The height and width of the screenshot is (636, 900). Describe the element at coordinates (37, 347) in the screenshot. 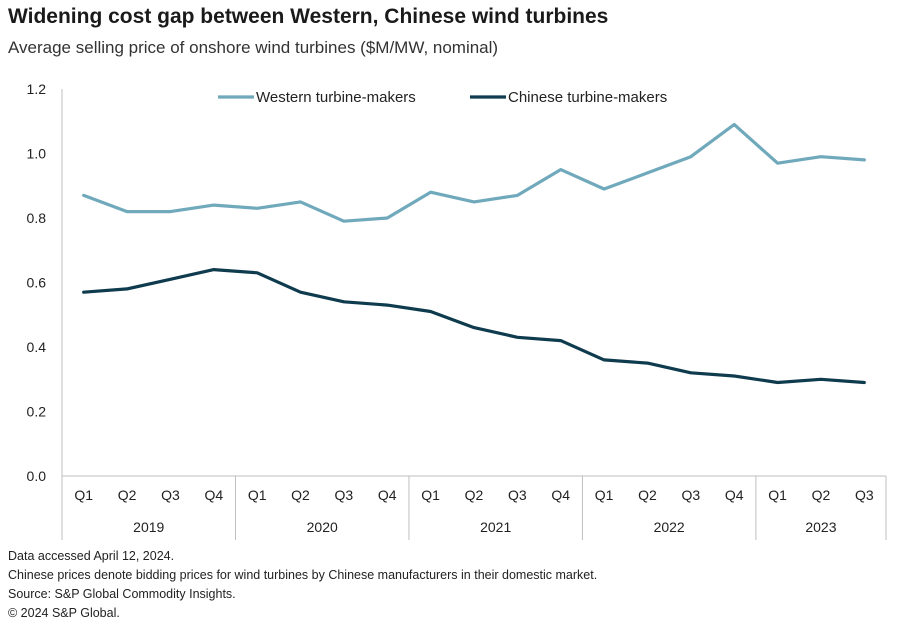

I see `y-tick-label: 0.4` at that location.